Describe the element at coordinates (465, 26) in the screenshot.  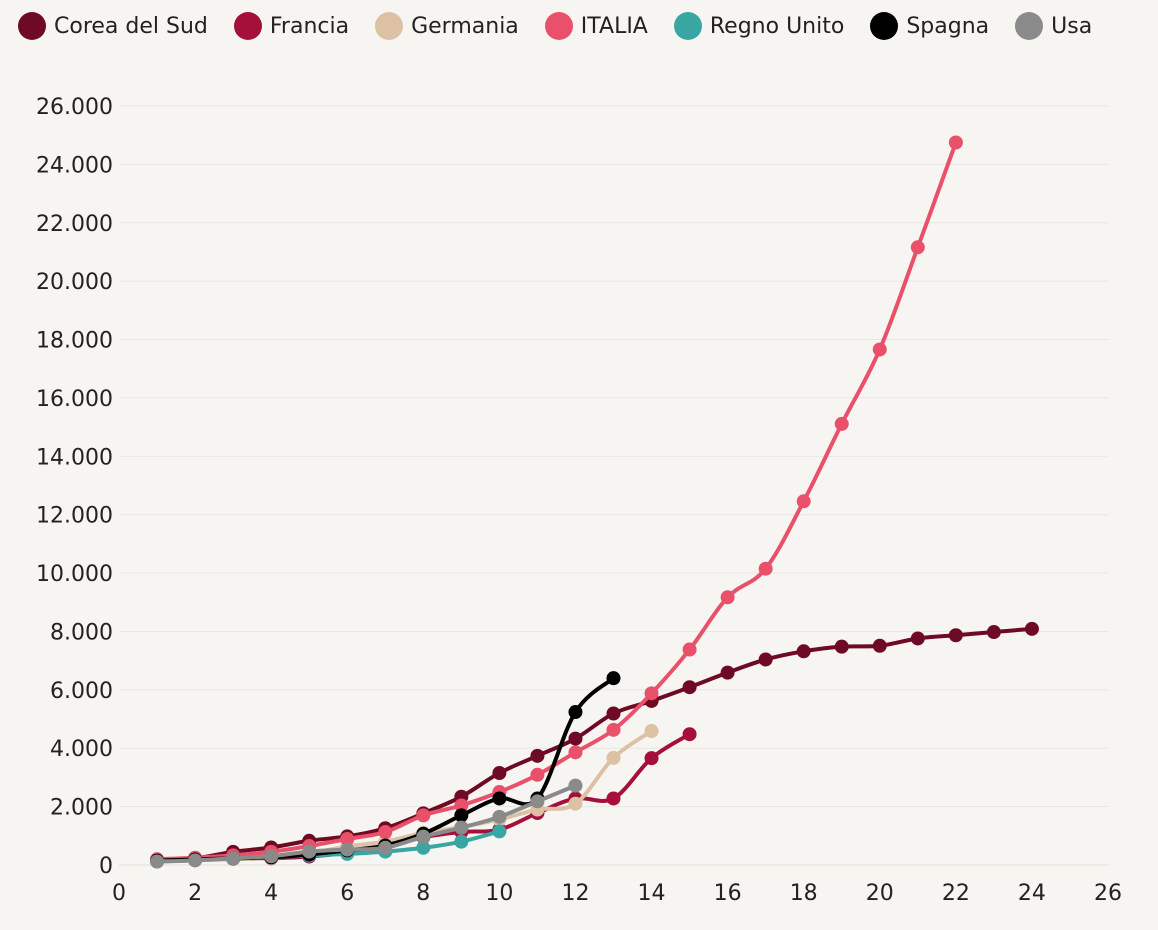
I see `legend-label: Germania` at that location.